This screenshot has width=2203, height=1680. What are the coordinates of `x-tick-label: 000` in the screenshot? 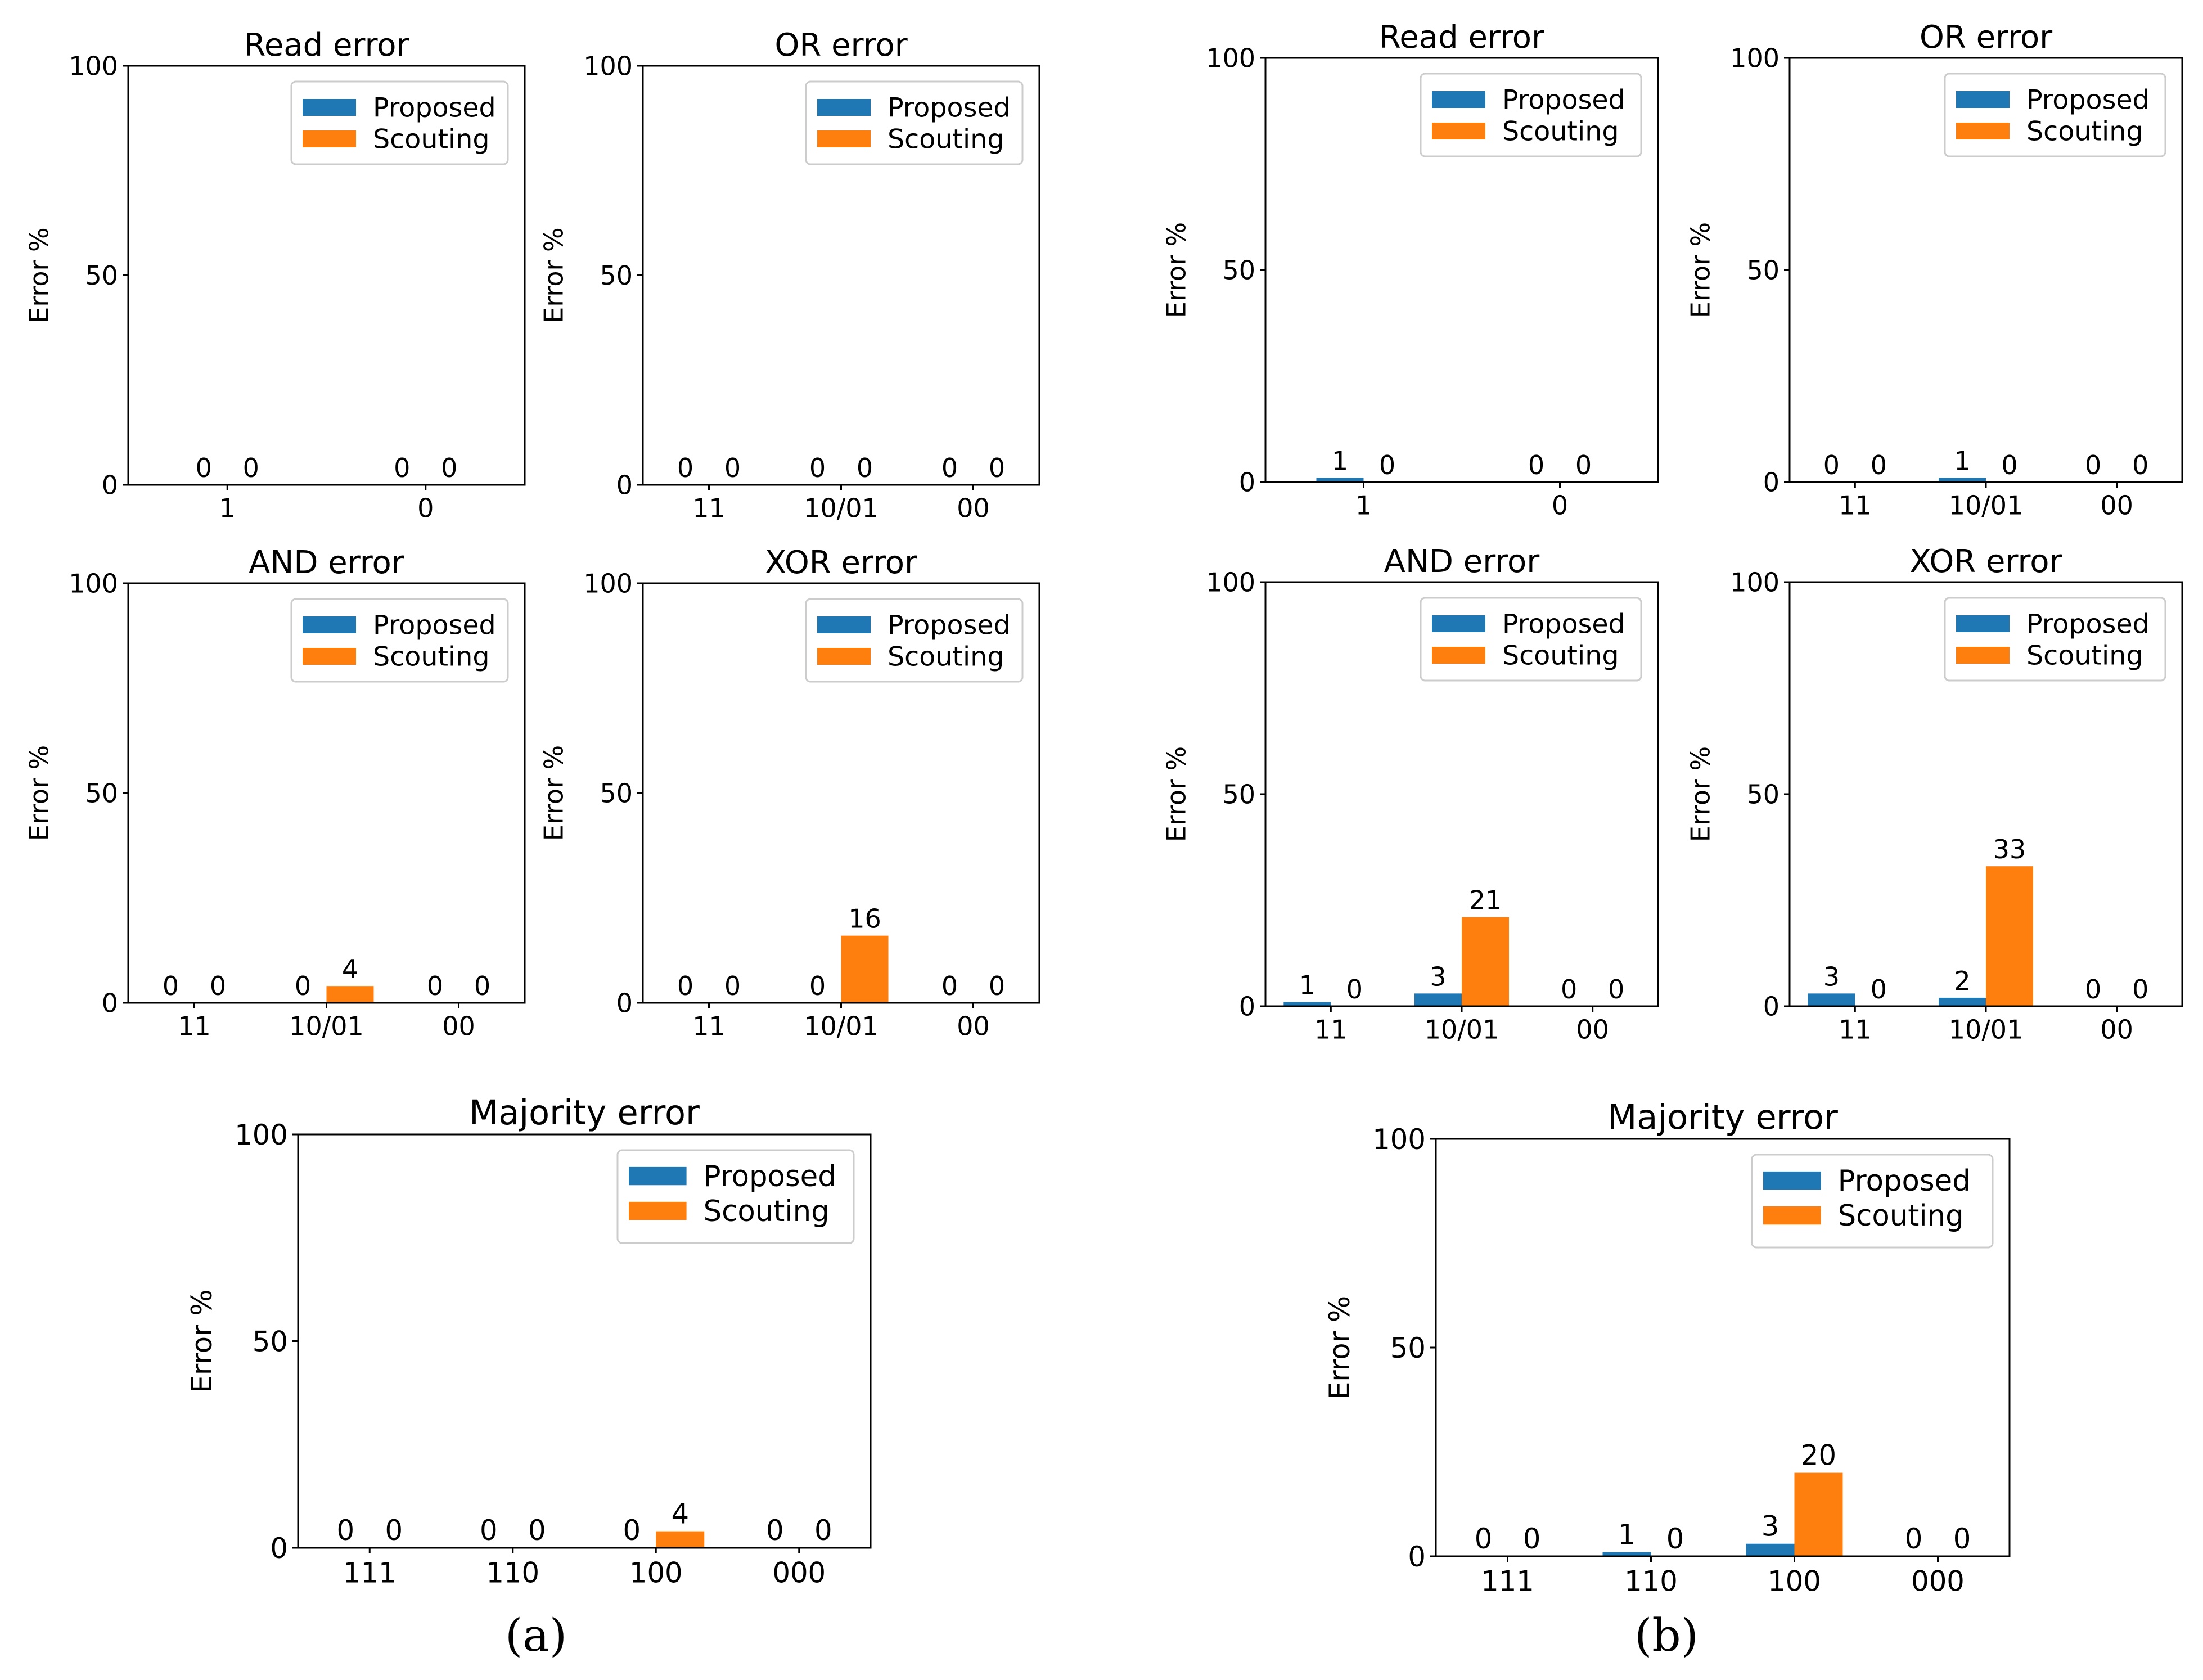 It's located at (799, 1572).